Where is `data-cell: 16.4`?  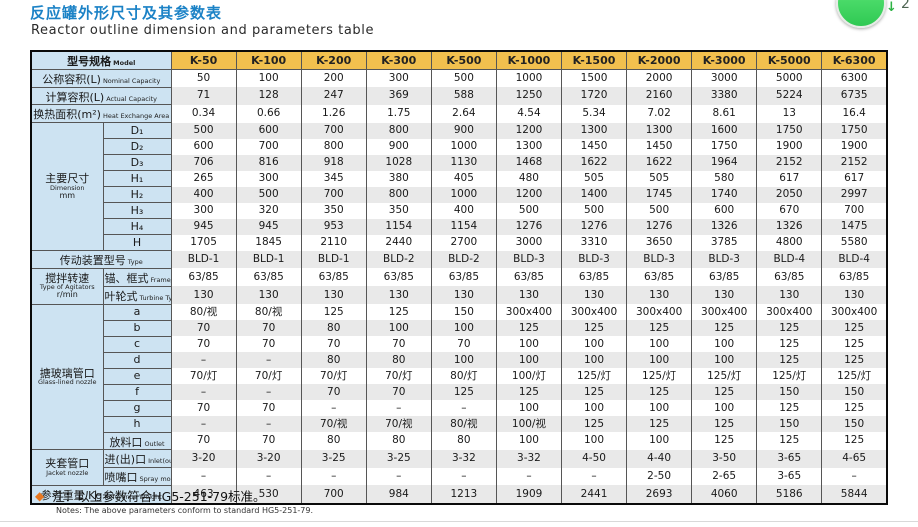 data-cell: 16.4 is located at coordinates (854, 113).